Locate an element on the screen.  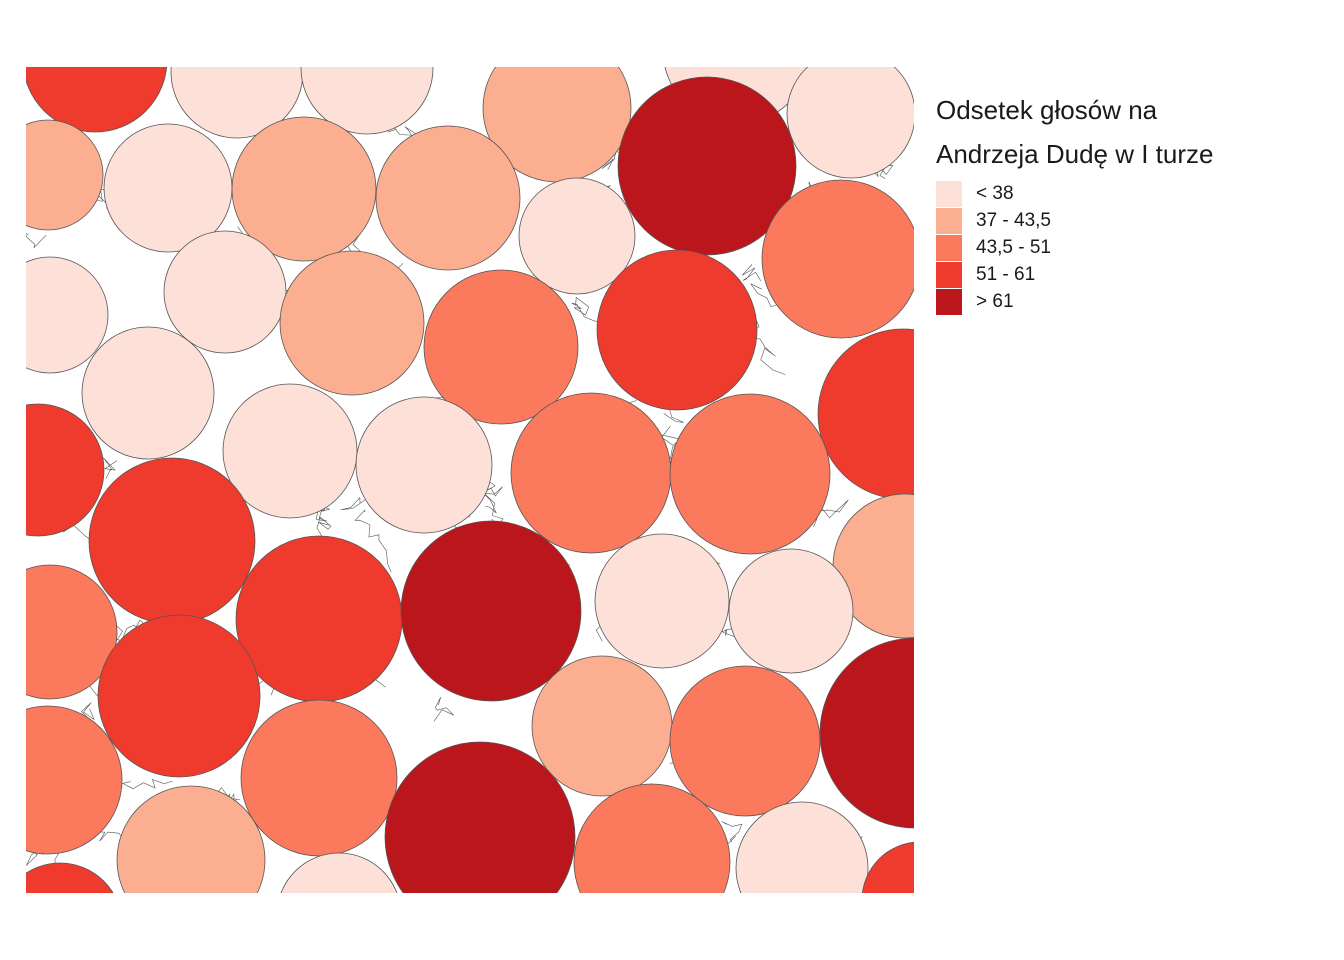
legend-label: > 61 is located at coordinates (995, 301).